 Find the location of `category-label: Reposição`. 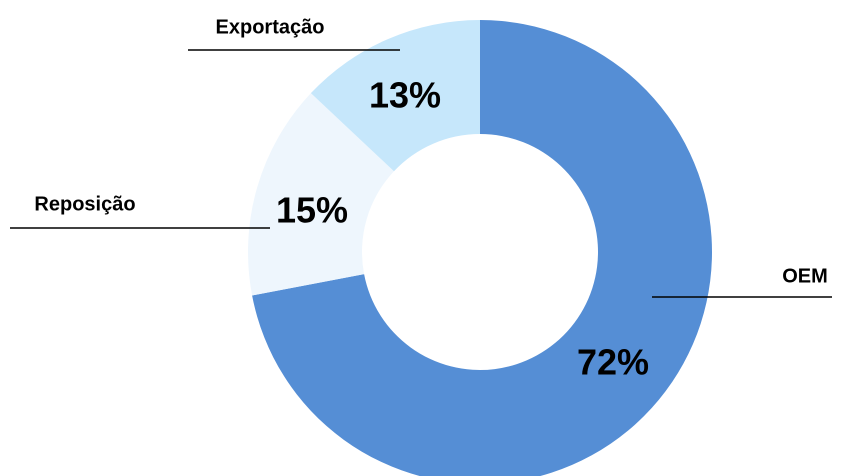

category-label: Reposição is located at coordinates (84, 204).